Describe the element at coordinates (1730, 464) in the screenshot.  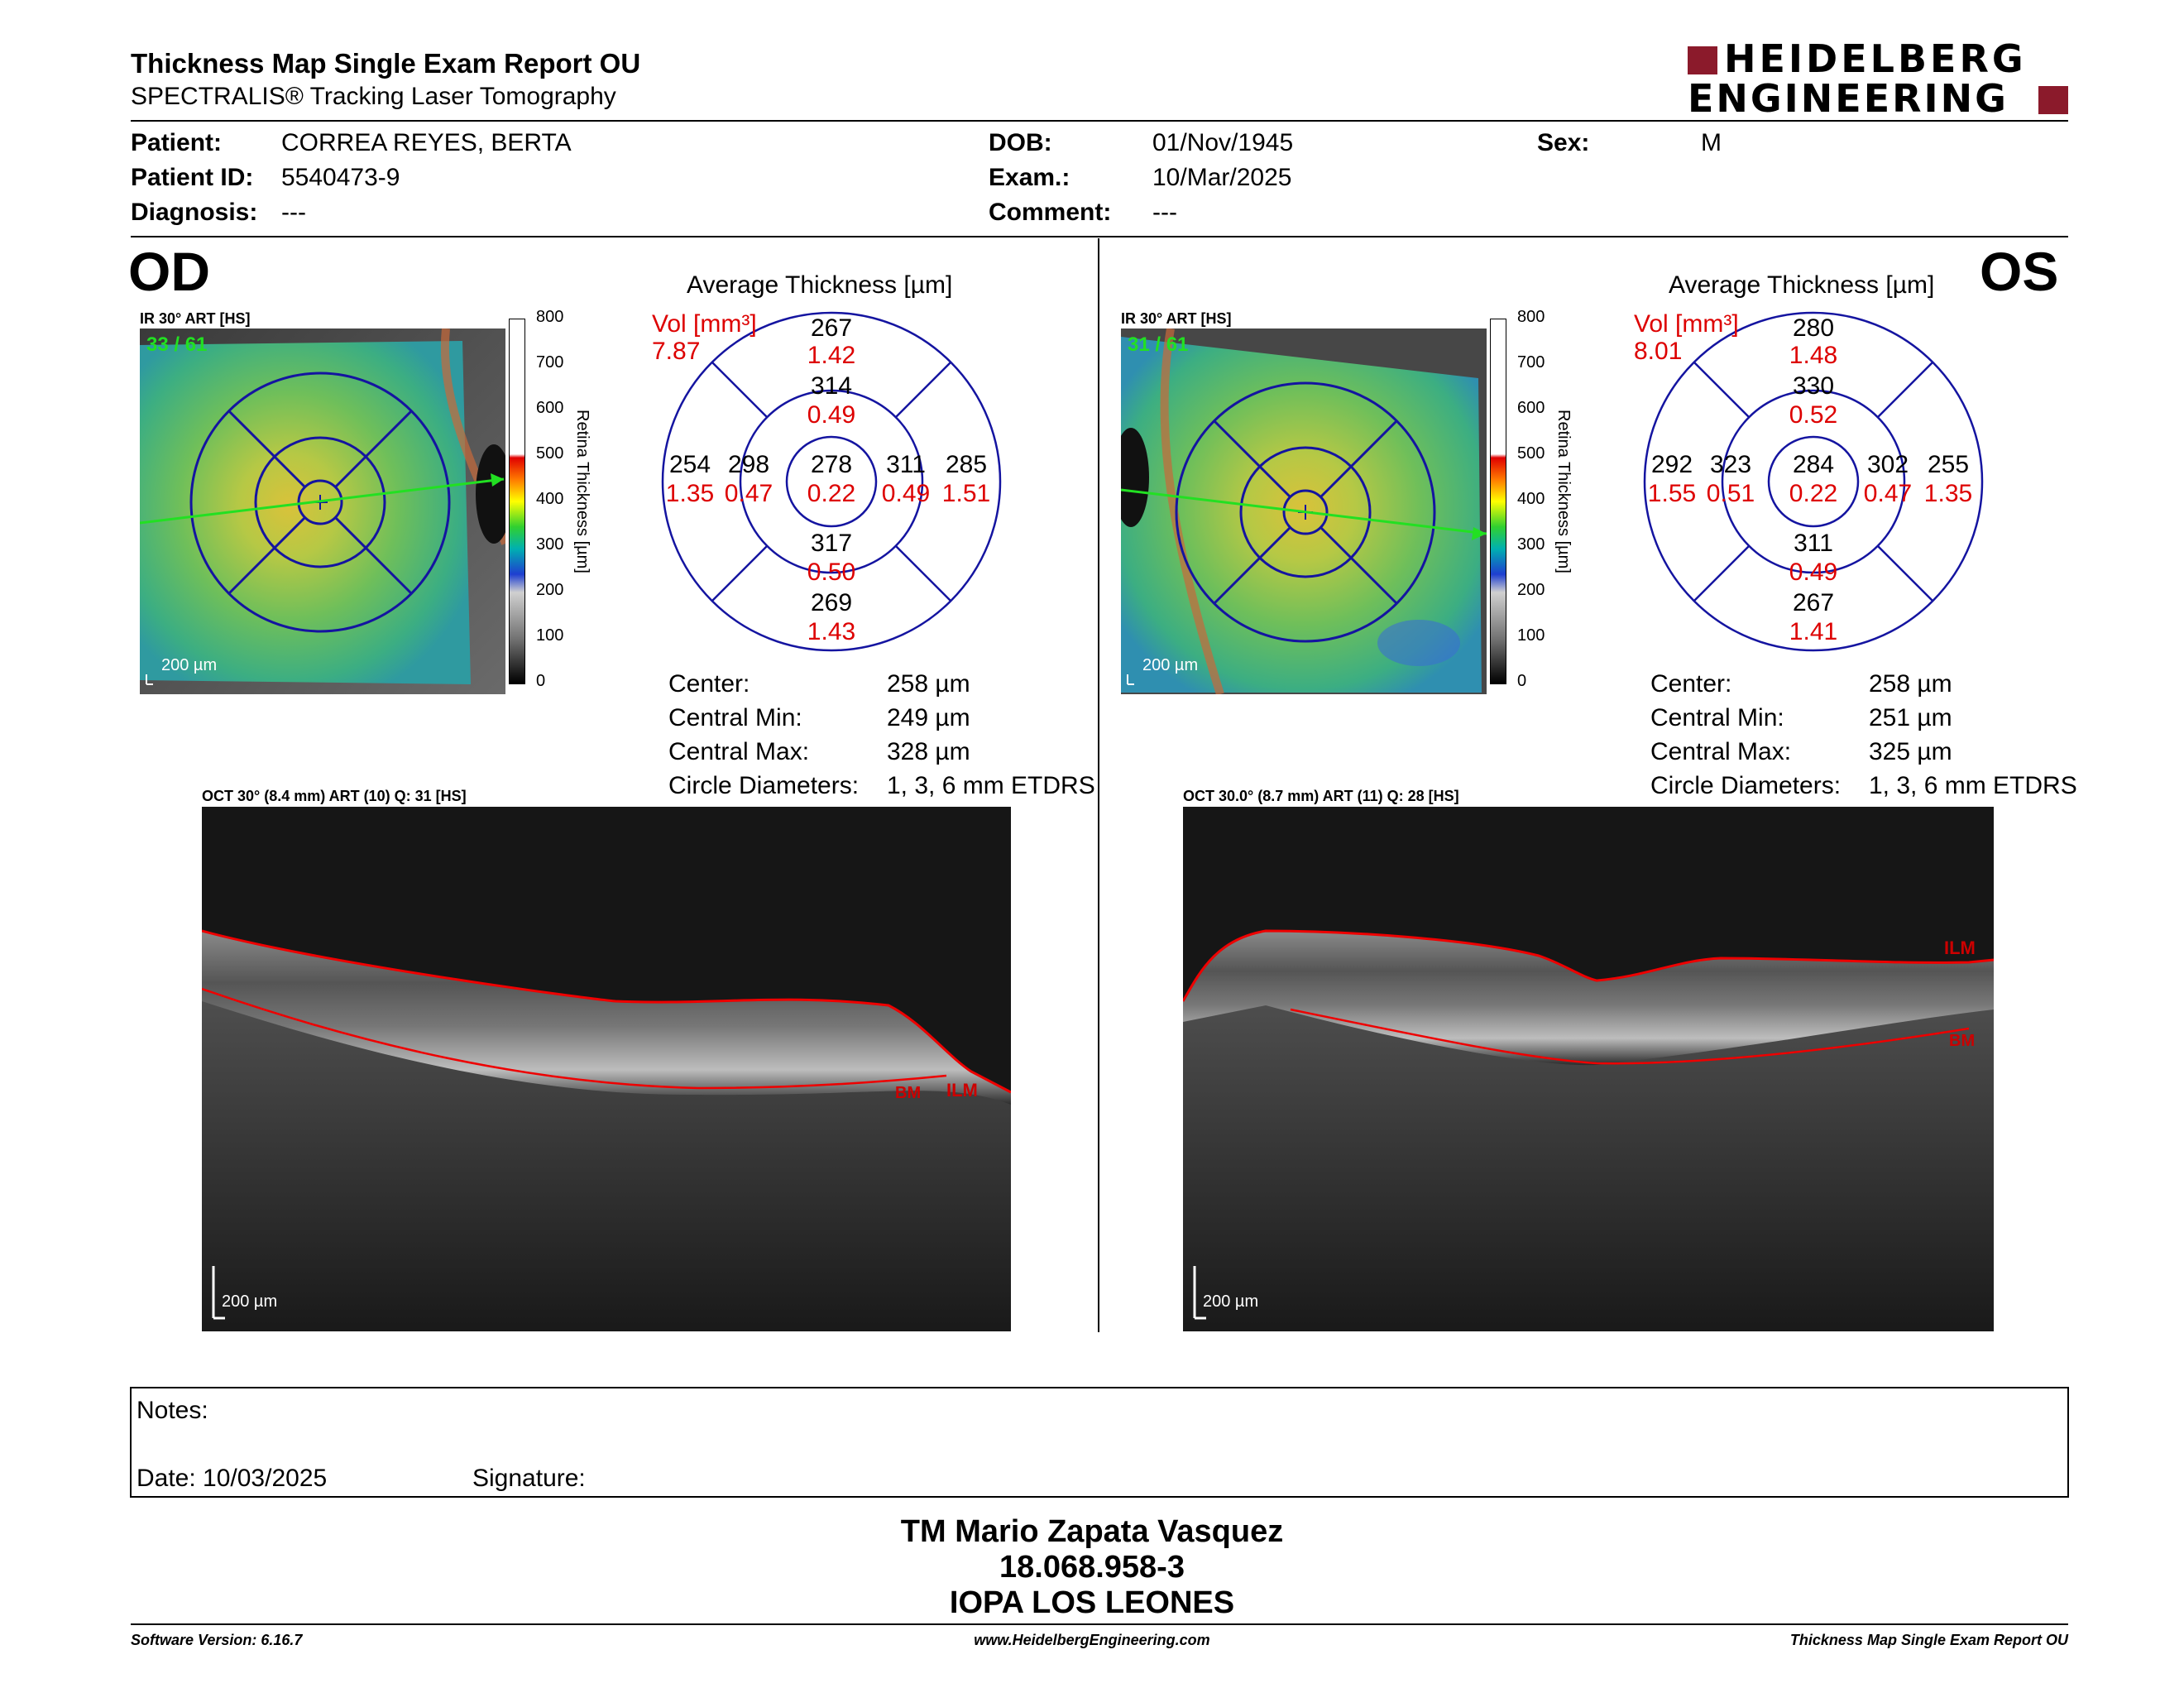
I see `os-inner-temporal-thickness: 323` at that location.